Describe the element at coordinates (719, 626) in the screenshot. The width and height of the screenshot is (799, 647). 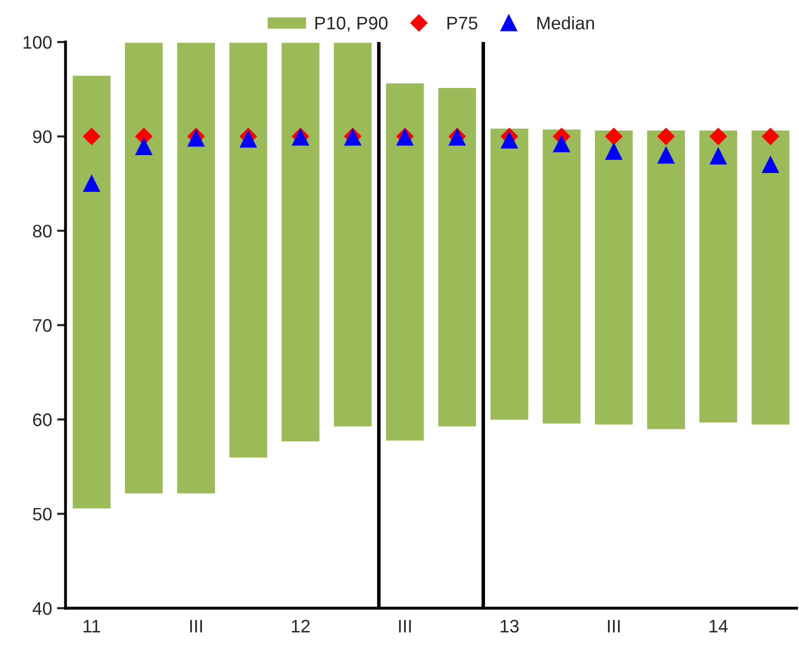
I see `x-tick-label: 14` at that location.